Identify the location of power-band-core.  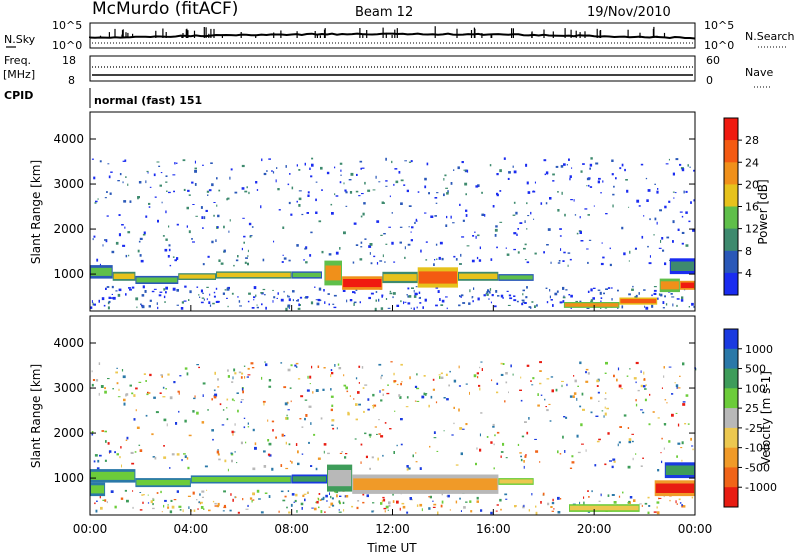
(333, 273).